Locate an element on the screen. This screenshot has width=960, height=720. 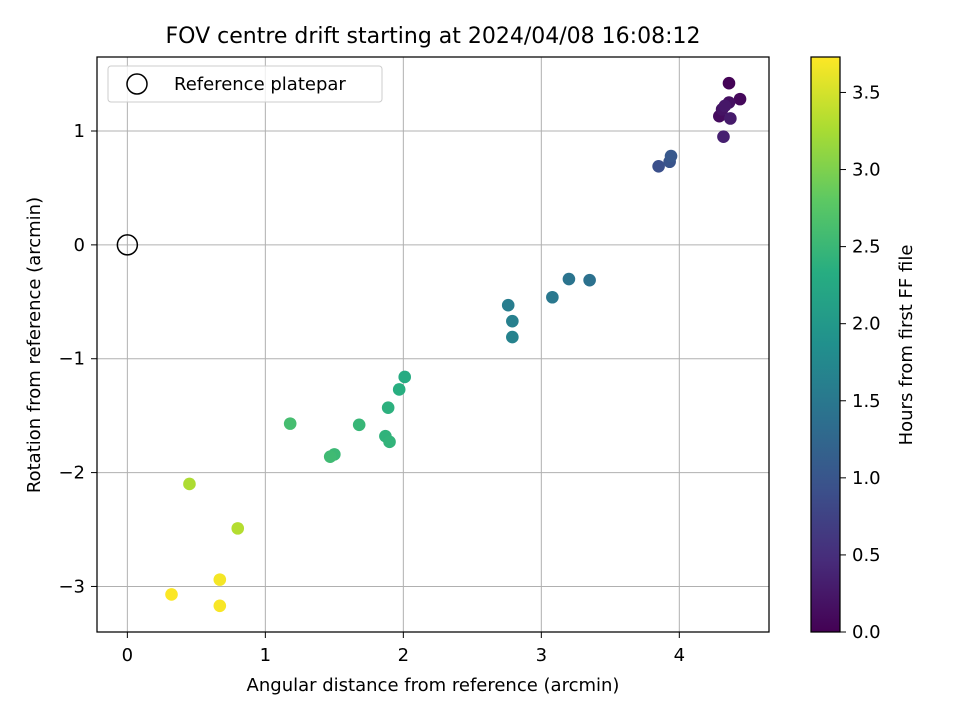
colorbar-tick-label: 0.0 is located at coordinates (866, 632).